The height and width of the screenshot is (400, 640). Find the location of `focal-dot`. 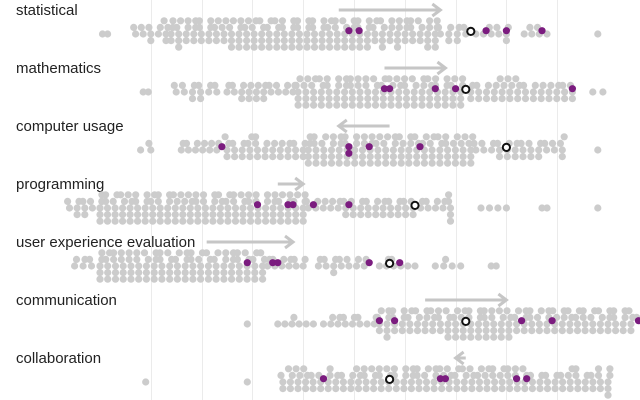

focal-dot is located at coordinates (390, 379).